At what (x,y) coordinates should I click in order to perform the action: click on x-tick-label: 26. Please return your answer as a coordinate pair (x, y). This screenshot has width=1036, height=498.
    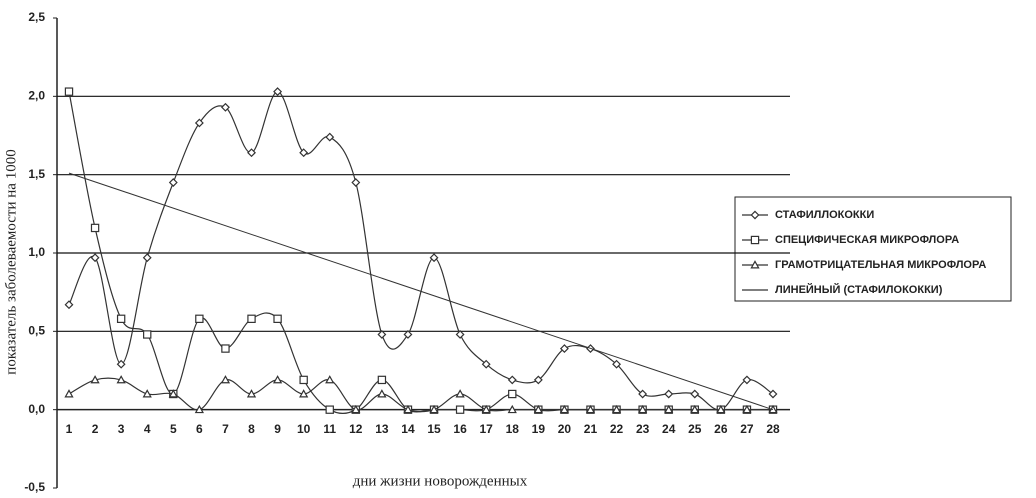
    Looking at the image, I should click on (721, 429).